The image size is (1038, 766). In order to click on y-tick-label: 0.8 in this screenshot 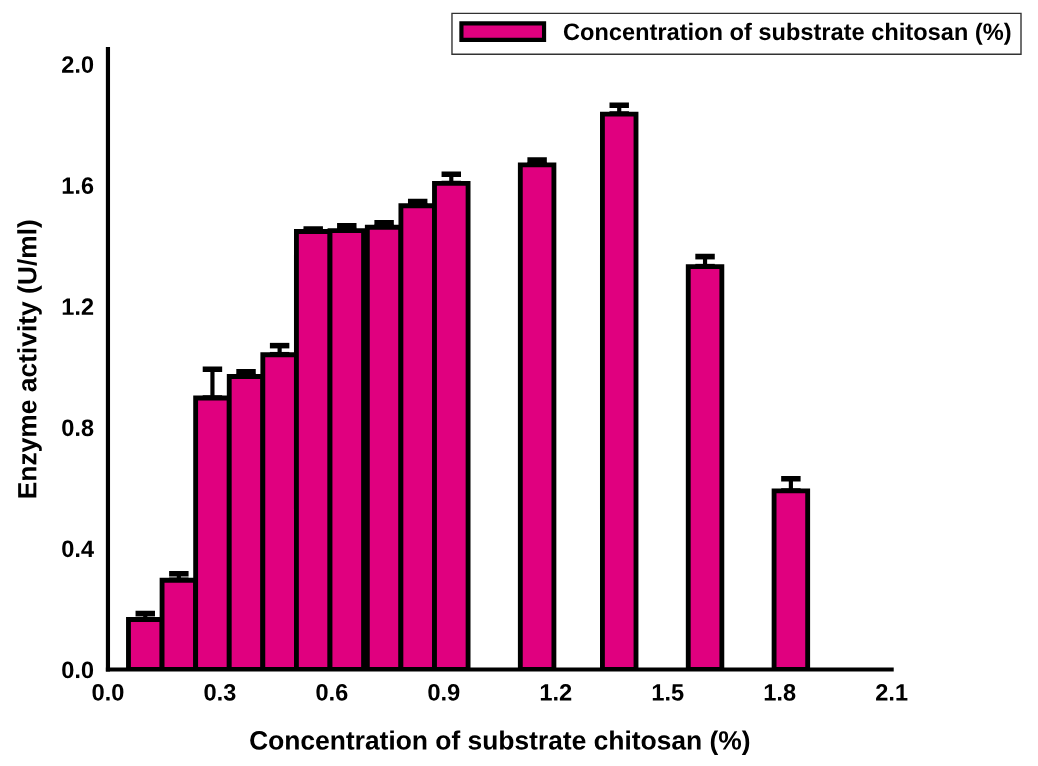, I will do `click(78, 428)`.